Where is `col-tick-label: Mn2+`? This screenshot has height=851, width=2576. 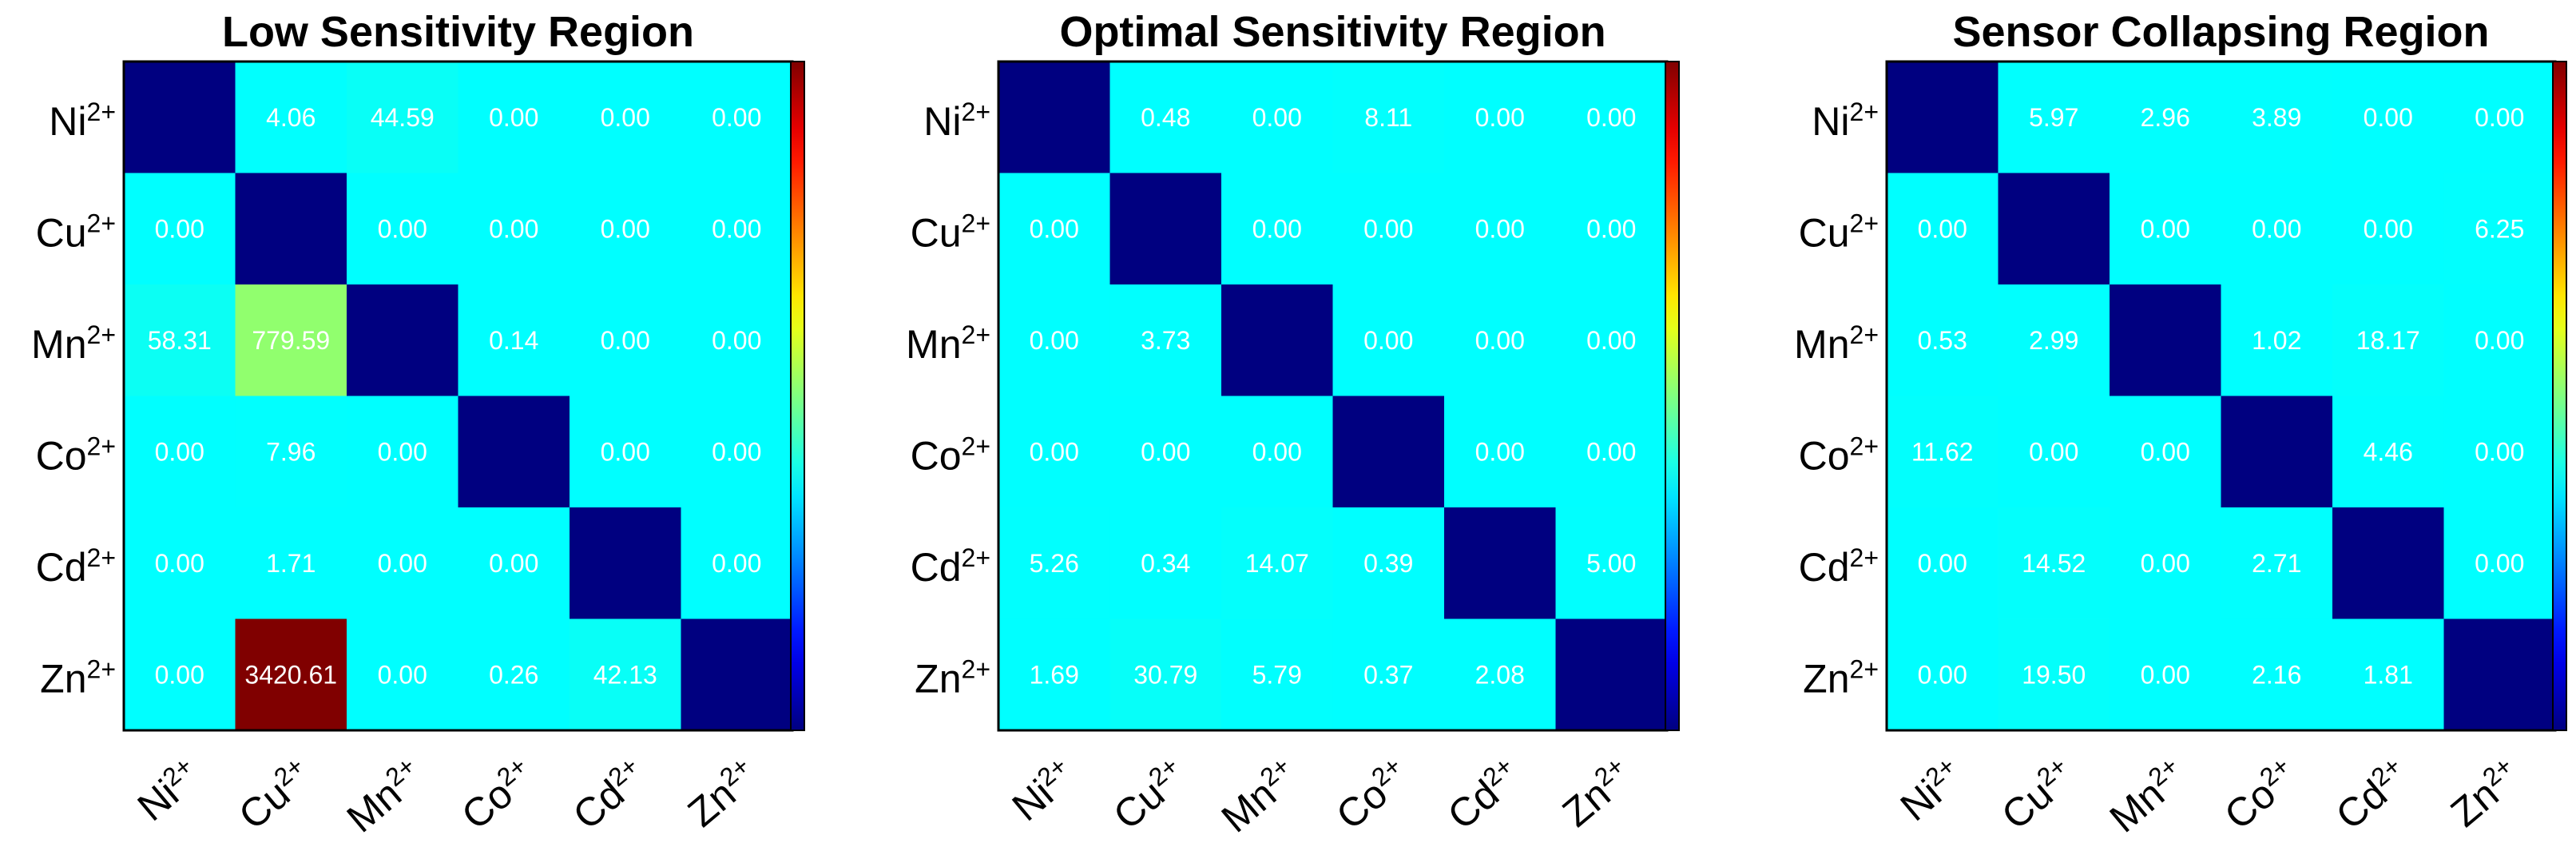
col-tick-label: Mn2+ is located at coordinates (1259, 796).